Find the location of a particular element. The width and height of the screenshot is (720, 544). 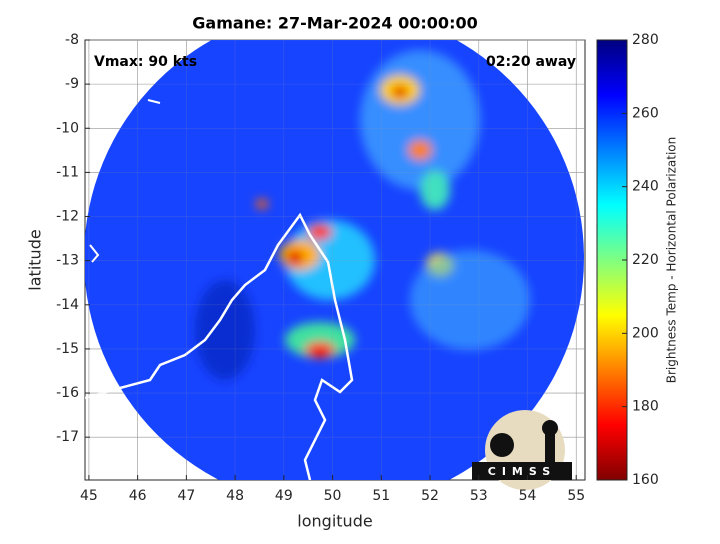

y-tick-label: -9 is located at coordinates (72, 84).